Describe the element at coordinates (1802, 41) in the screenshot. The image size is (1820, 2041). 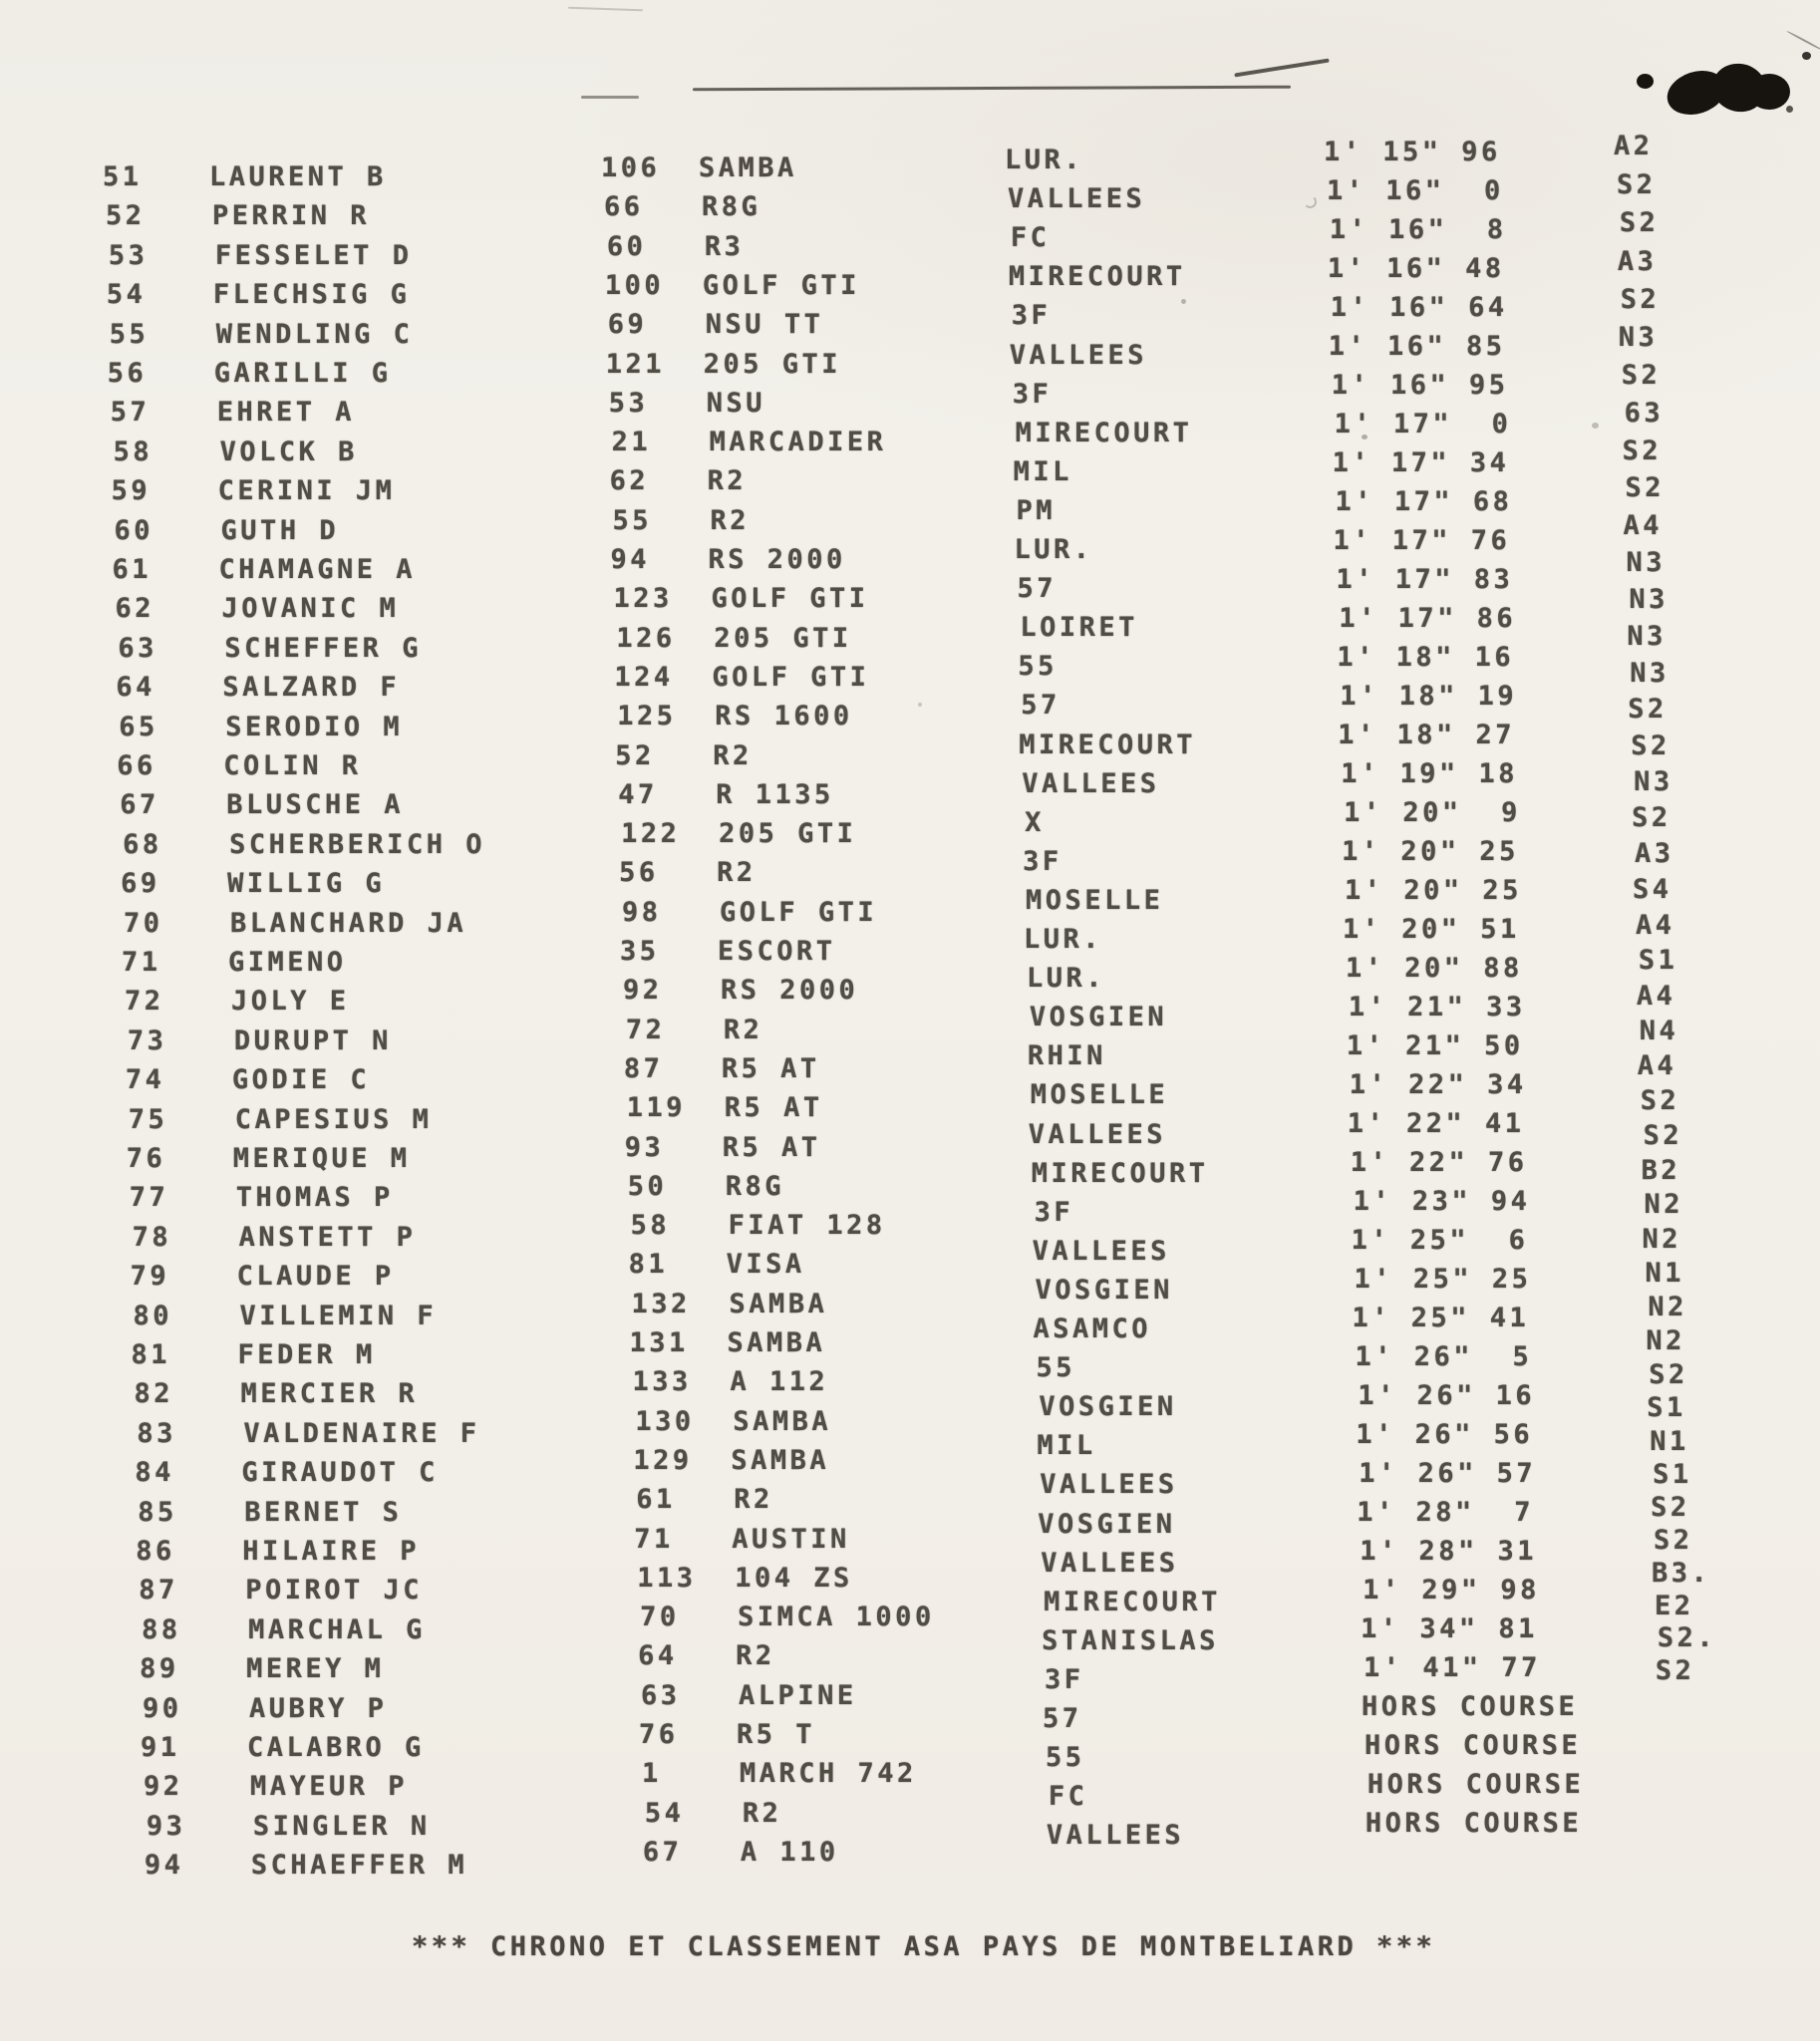
I see `ink-blob-spot` at that location.